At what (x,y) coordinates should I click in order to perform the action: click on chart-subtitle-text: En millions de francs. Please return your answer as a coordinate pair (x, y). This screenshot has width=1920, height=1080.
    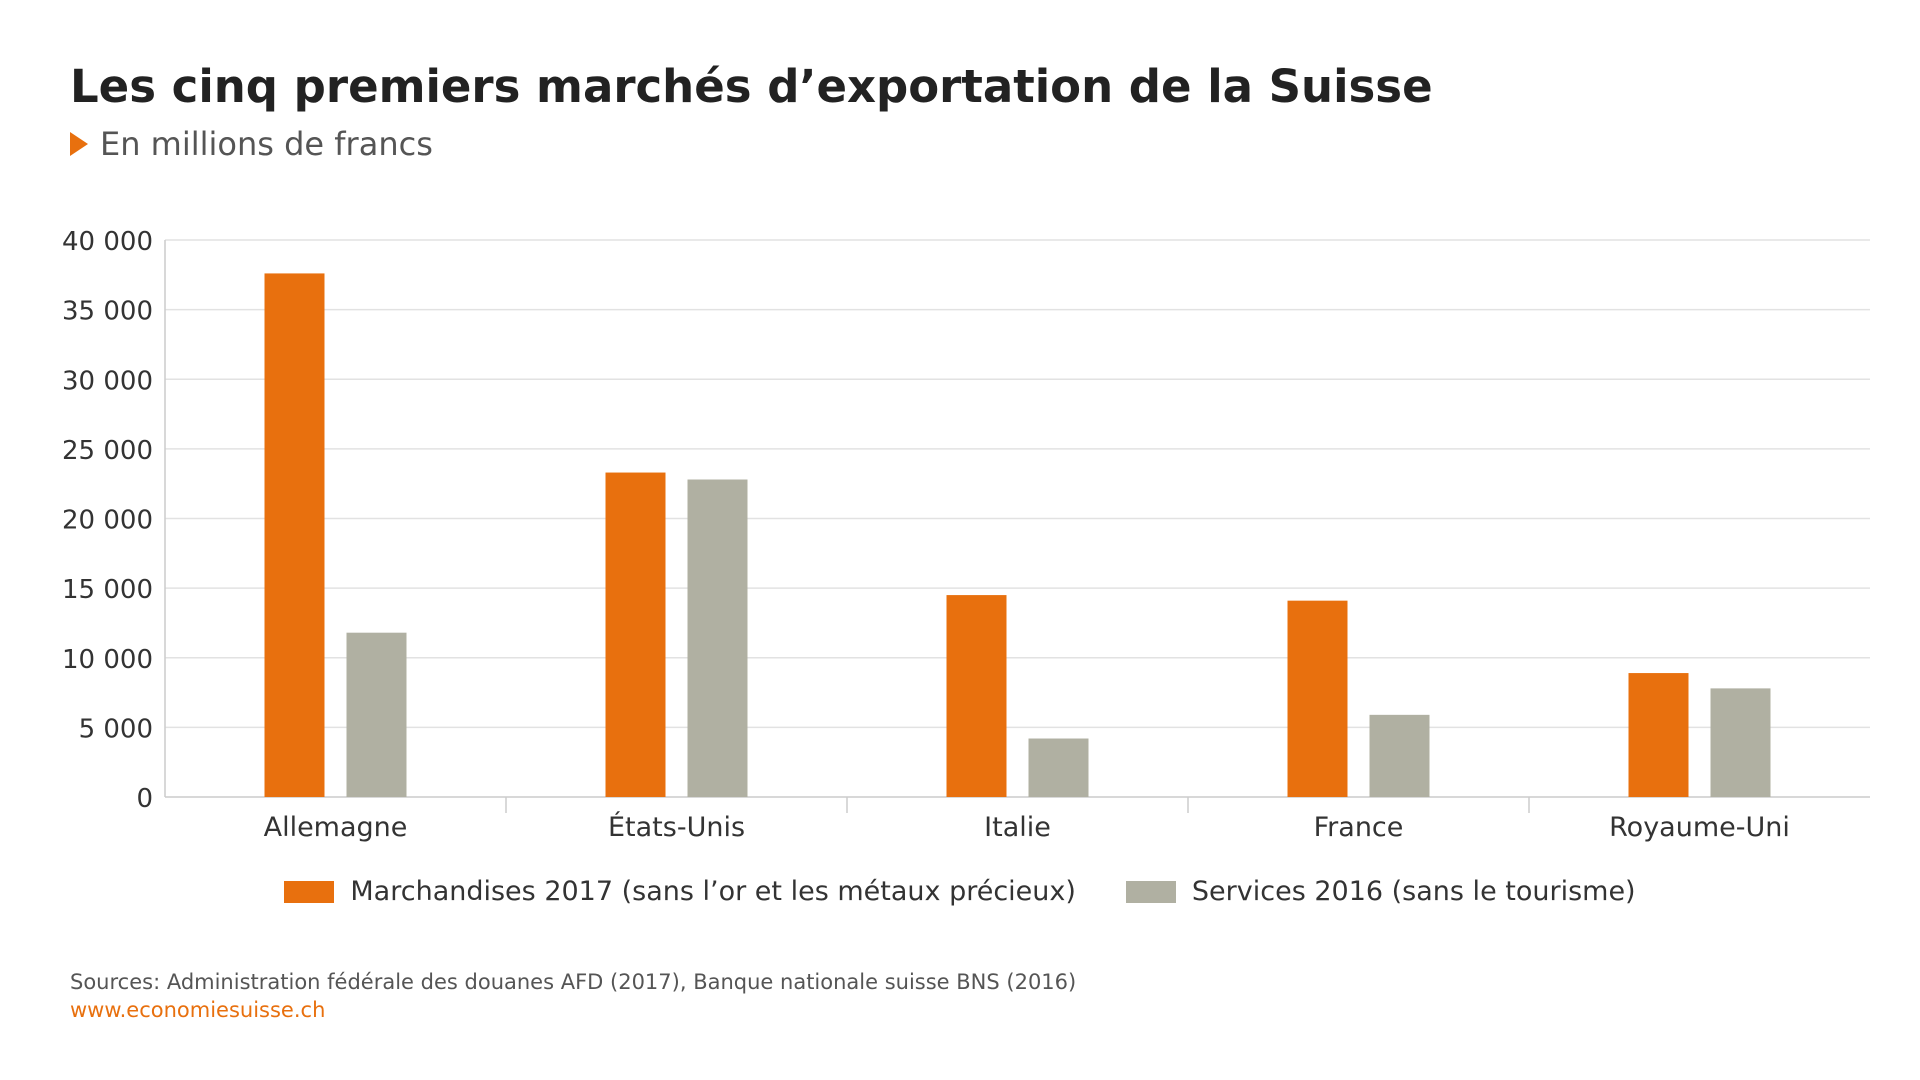
    Looking at the image, I should click on (266, 144).